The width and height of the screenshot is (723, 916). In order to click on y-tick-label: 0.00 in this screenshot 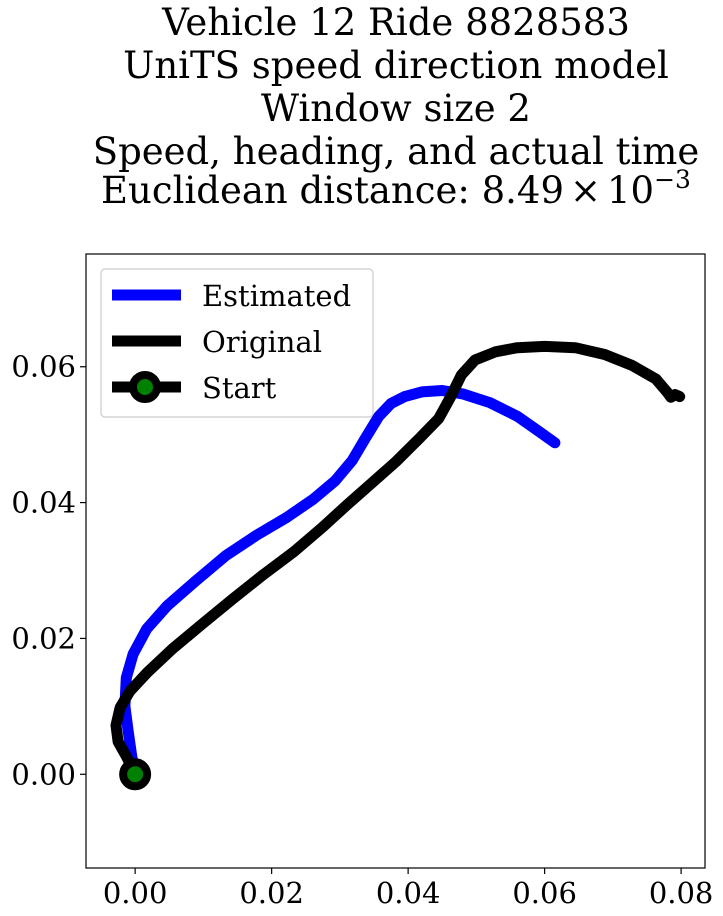, I will do `click(43, 774)`.